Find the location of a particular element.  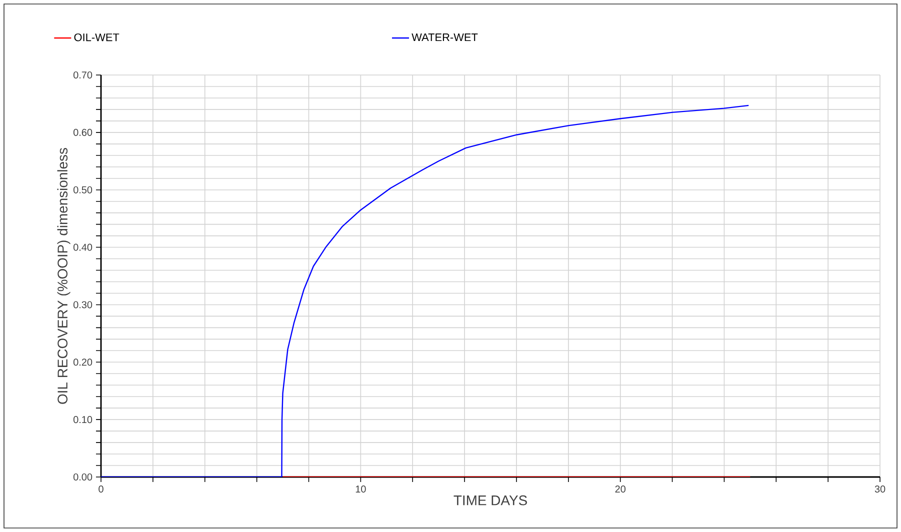

y-tick-label: 0.10 is located at coordinates (82, 420).